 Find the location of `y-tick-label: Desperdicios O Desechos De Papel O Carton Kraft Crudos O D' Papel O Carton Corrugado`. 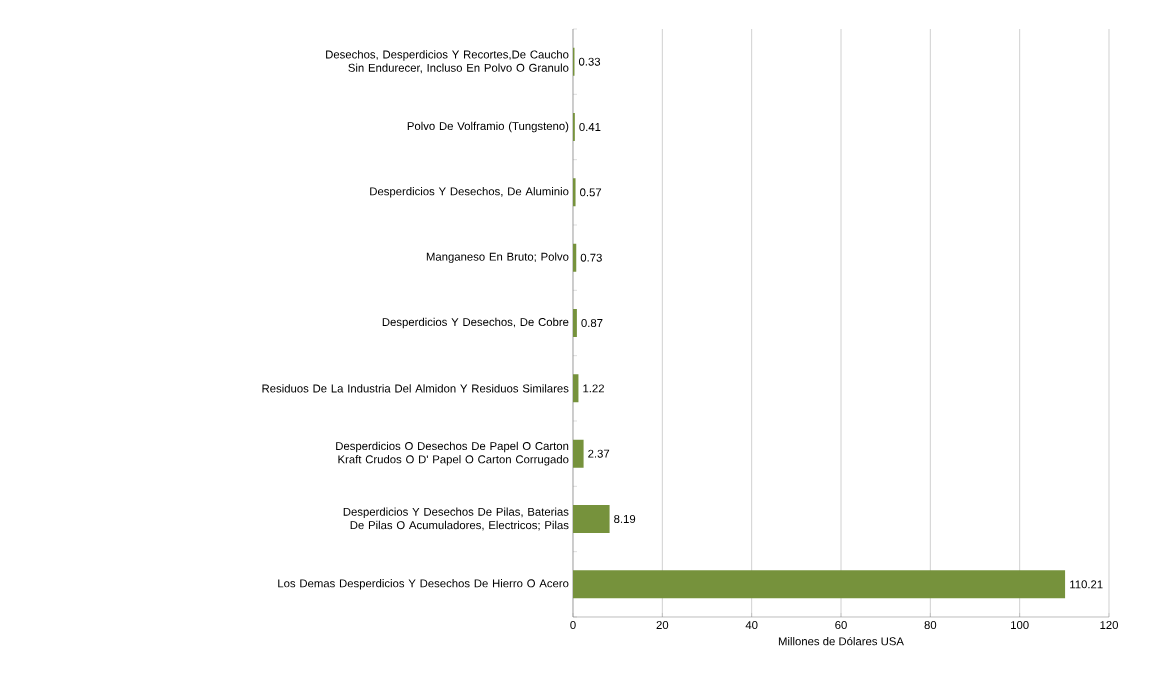

y-tick-label: Desperdicios O Desechos De Papel O Carton Kraft Crudos O D' Papel O Carton Corrugado is located at coordinates (452, 453).